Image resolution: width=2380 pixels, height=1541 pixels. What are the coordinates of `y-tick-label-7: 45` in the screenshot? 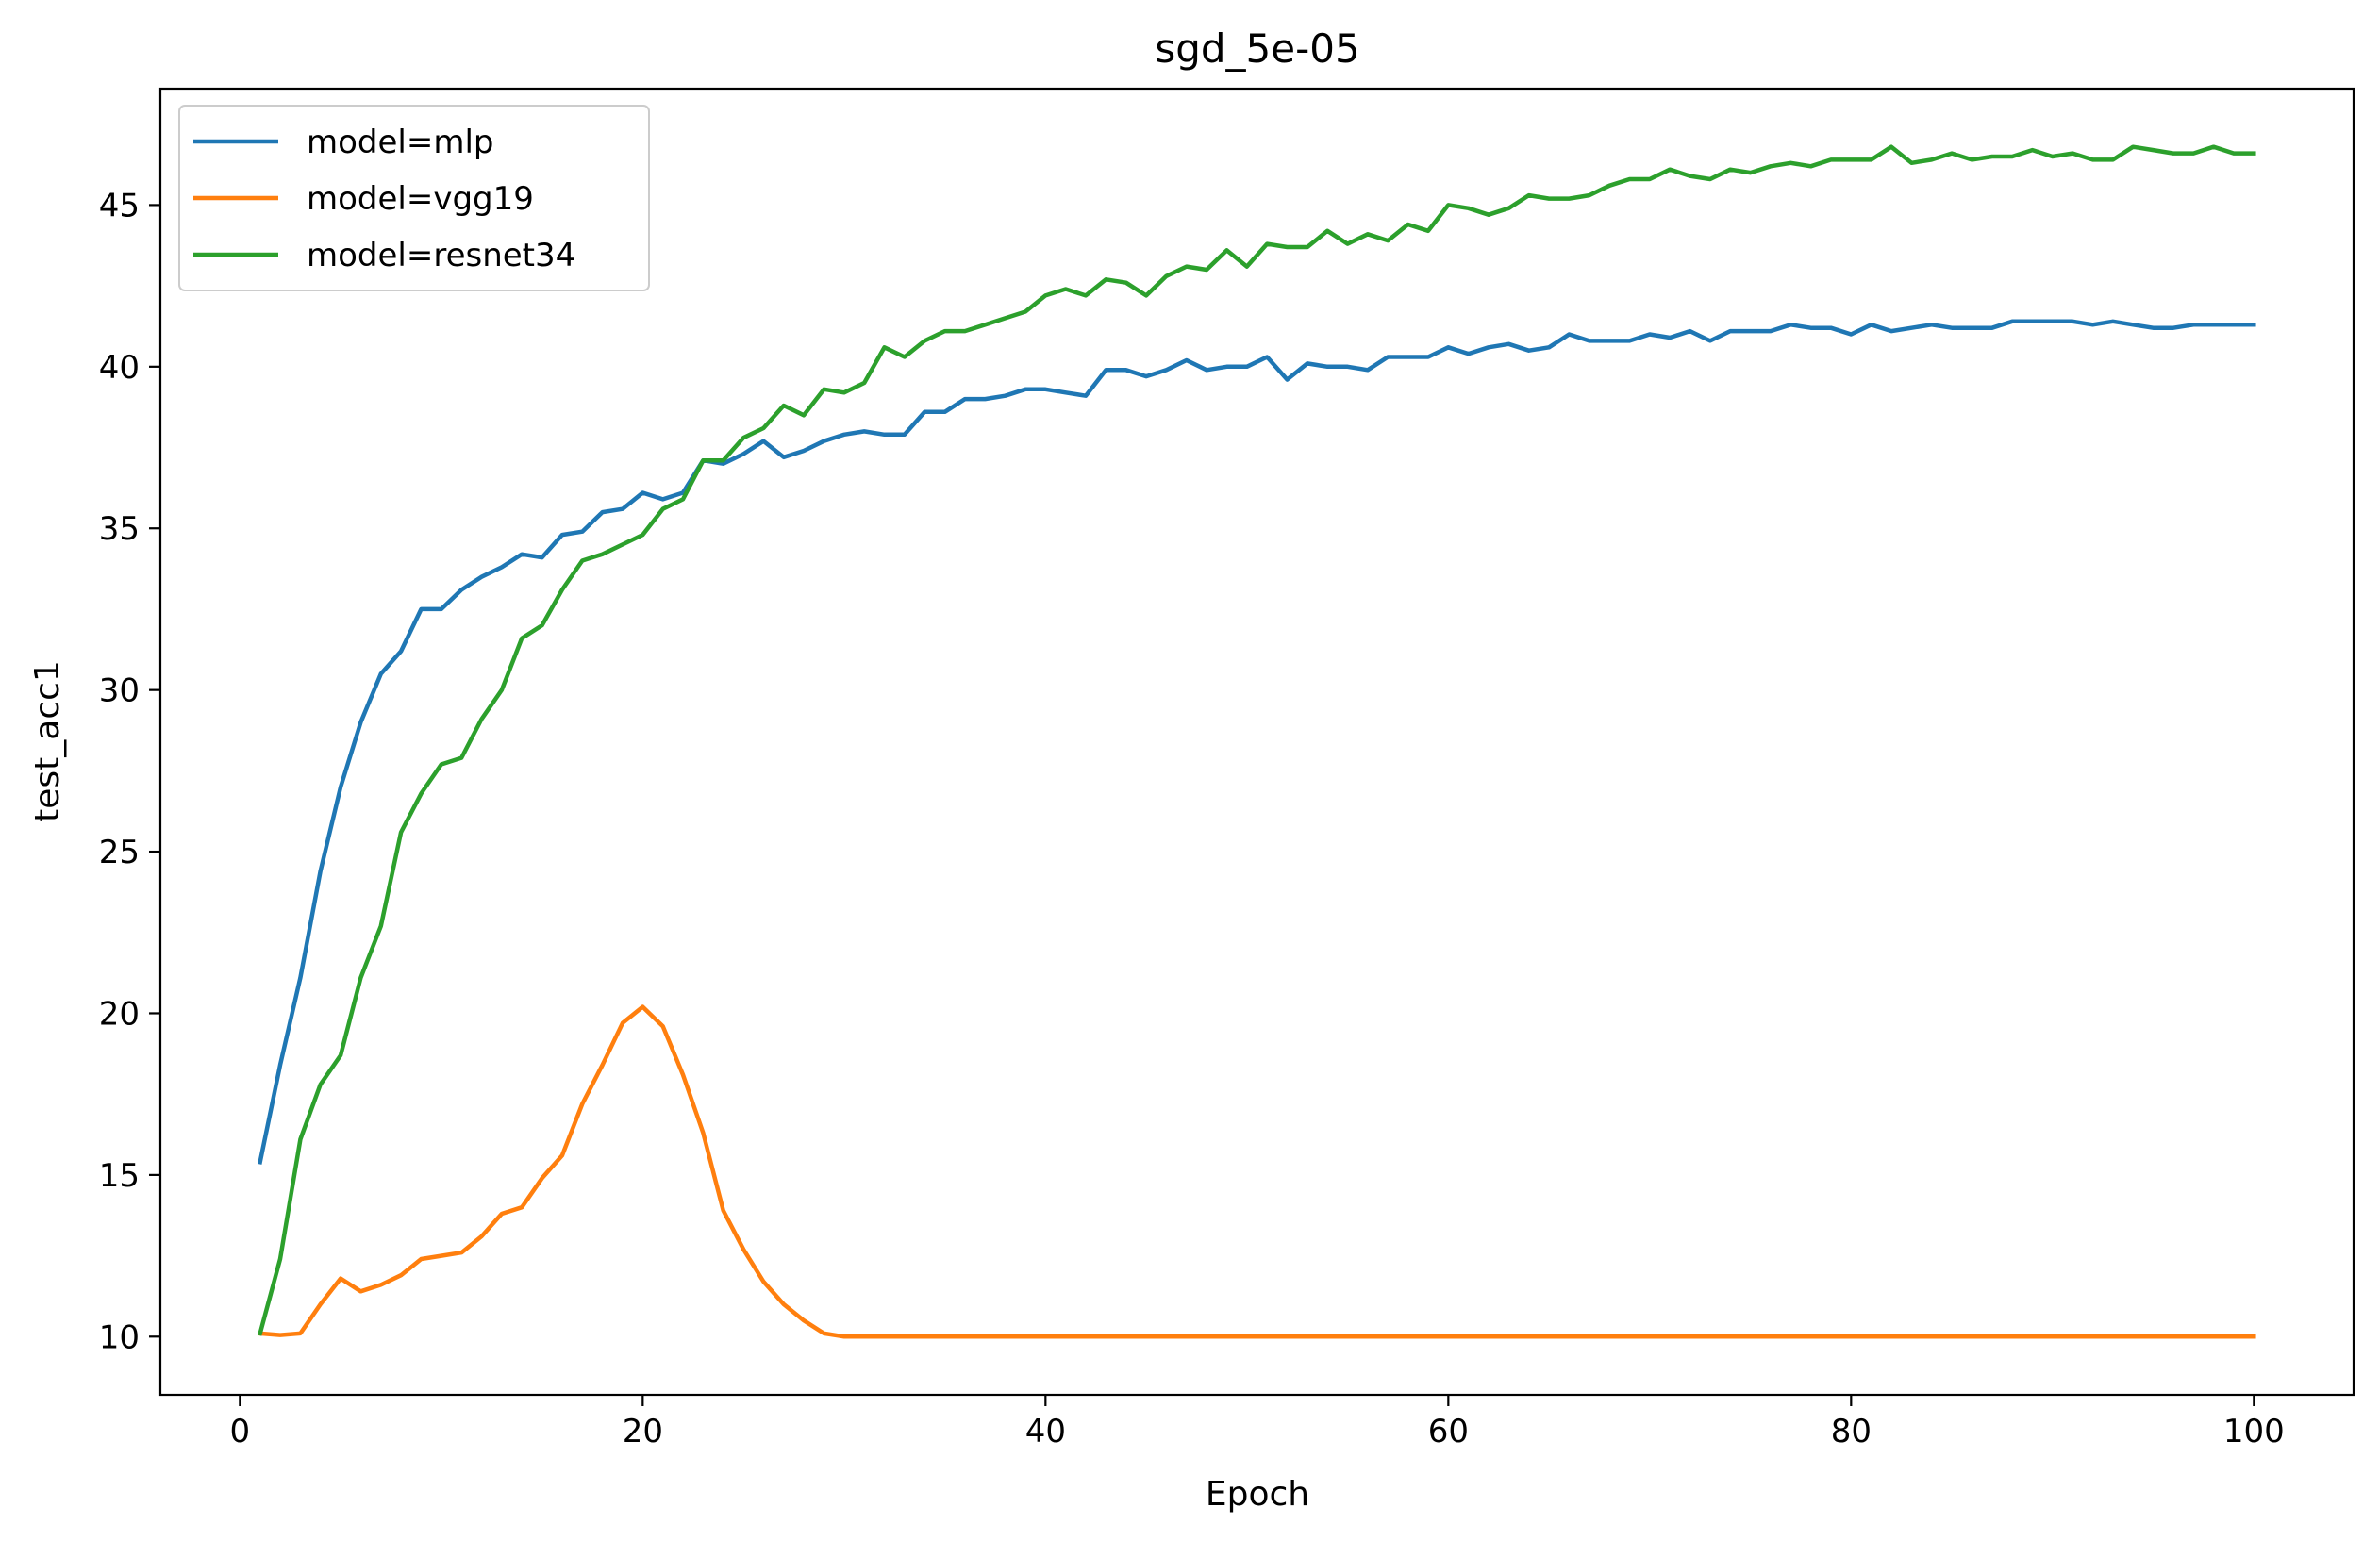 It's located at (119, 205).